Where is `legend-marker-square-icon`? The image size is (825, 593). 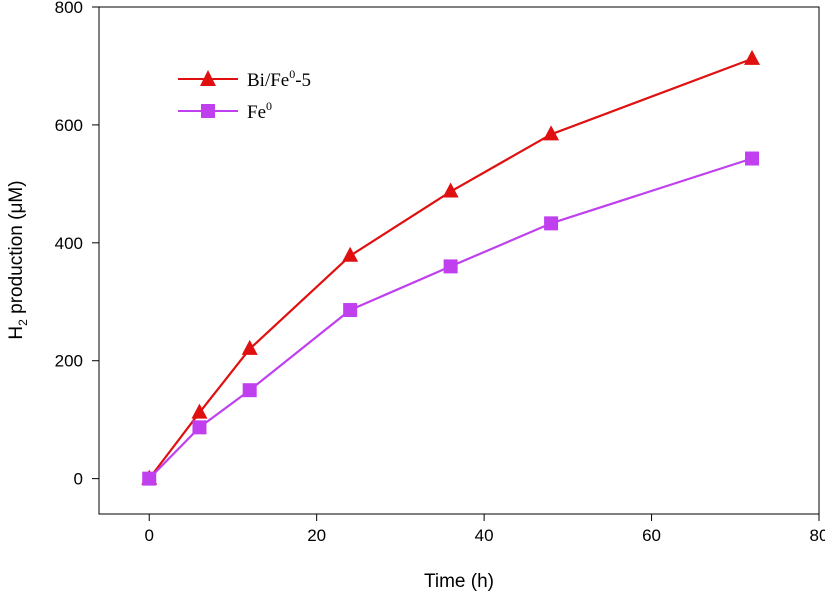
legend-marker-square-icon is located at coordinates (208, 111).